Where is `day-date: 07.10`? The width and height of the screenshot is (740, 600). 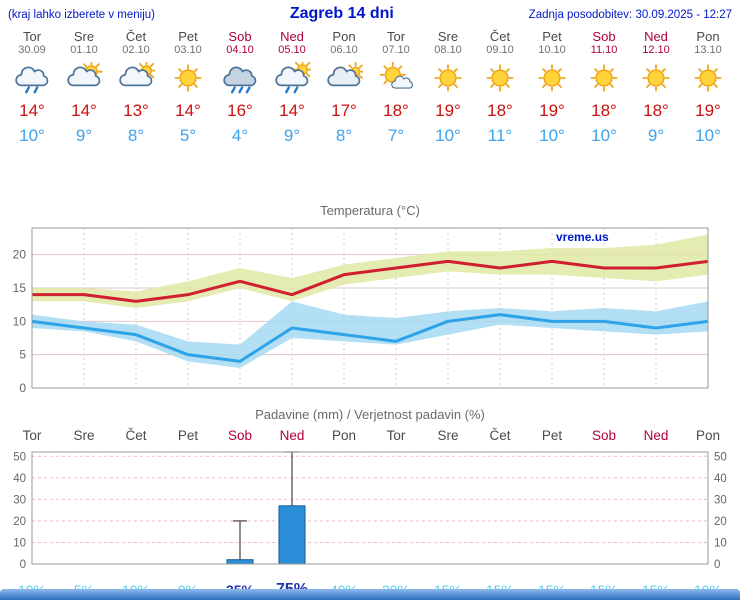 day-date: 07.10 is located at coordinates (396, 50).